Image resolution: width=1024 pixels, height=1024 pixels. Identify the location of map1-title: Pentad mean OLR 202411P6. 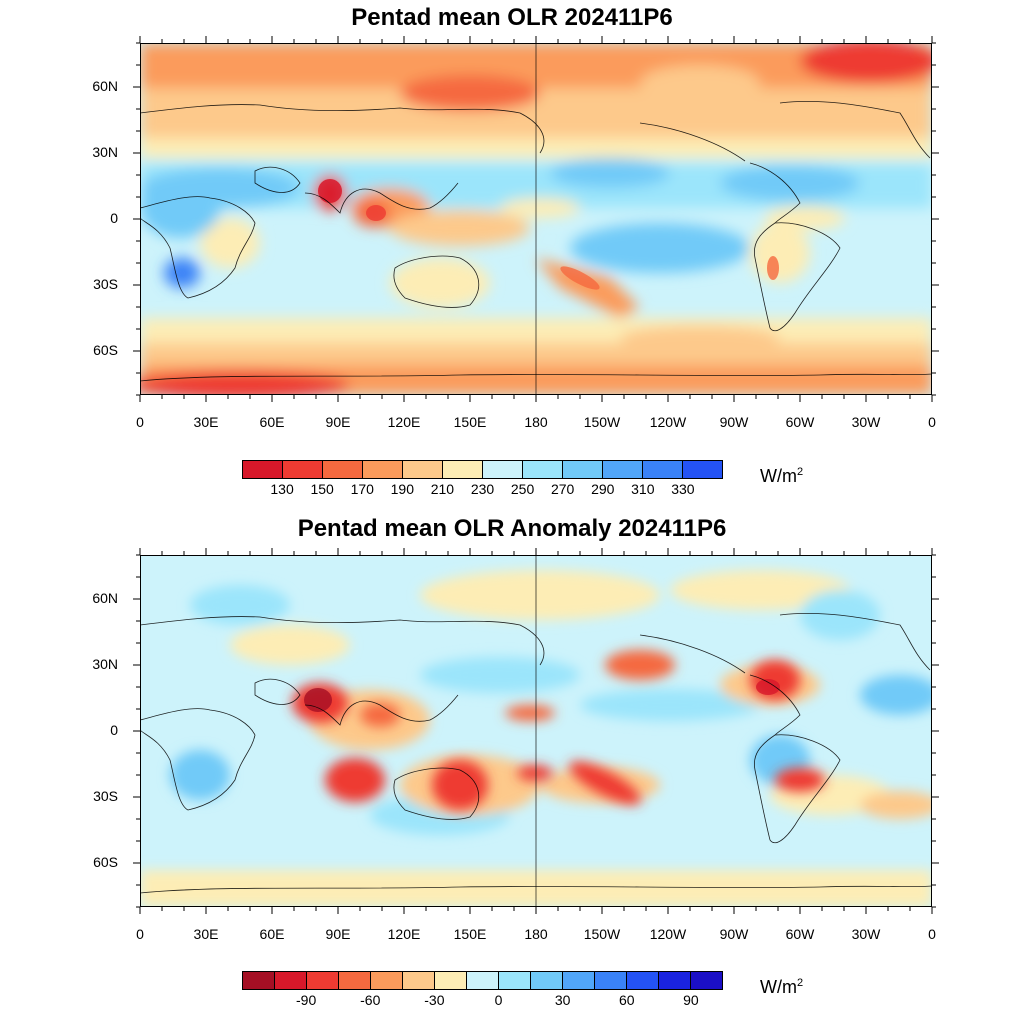
(512, 17).